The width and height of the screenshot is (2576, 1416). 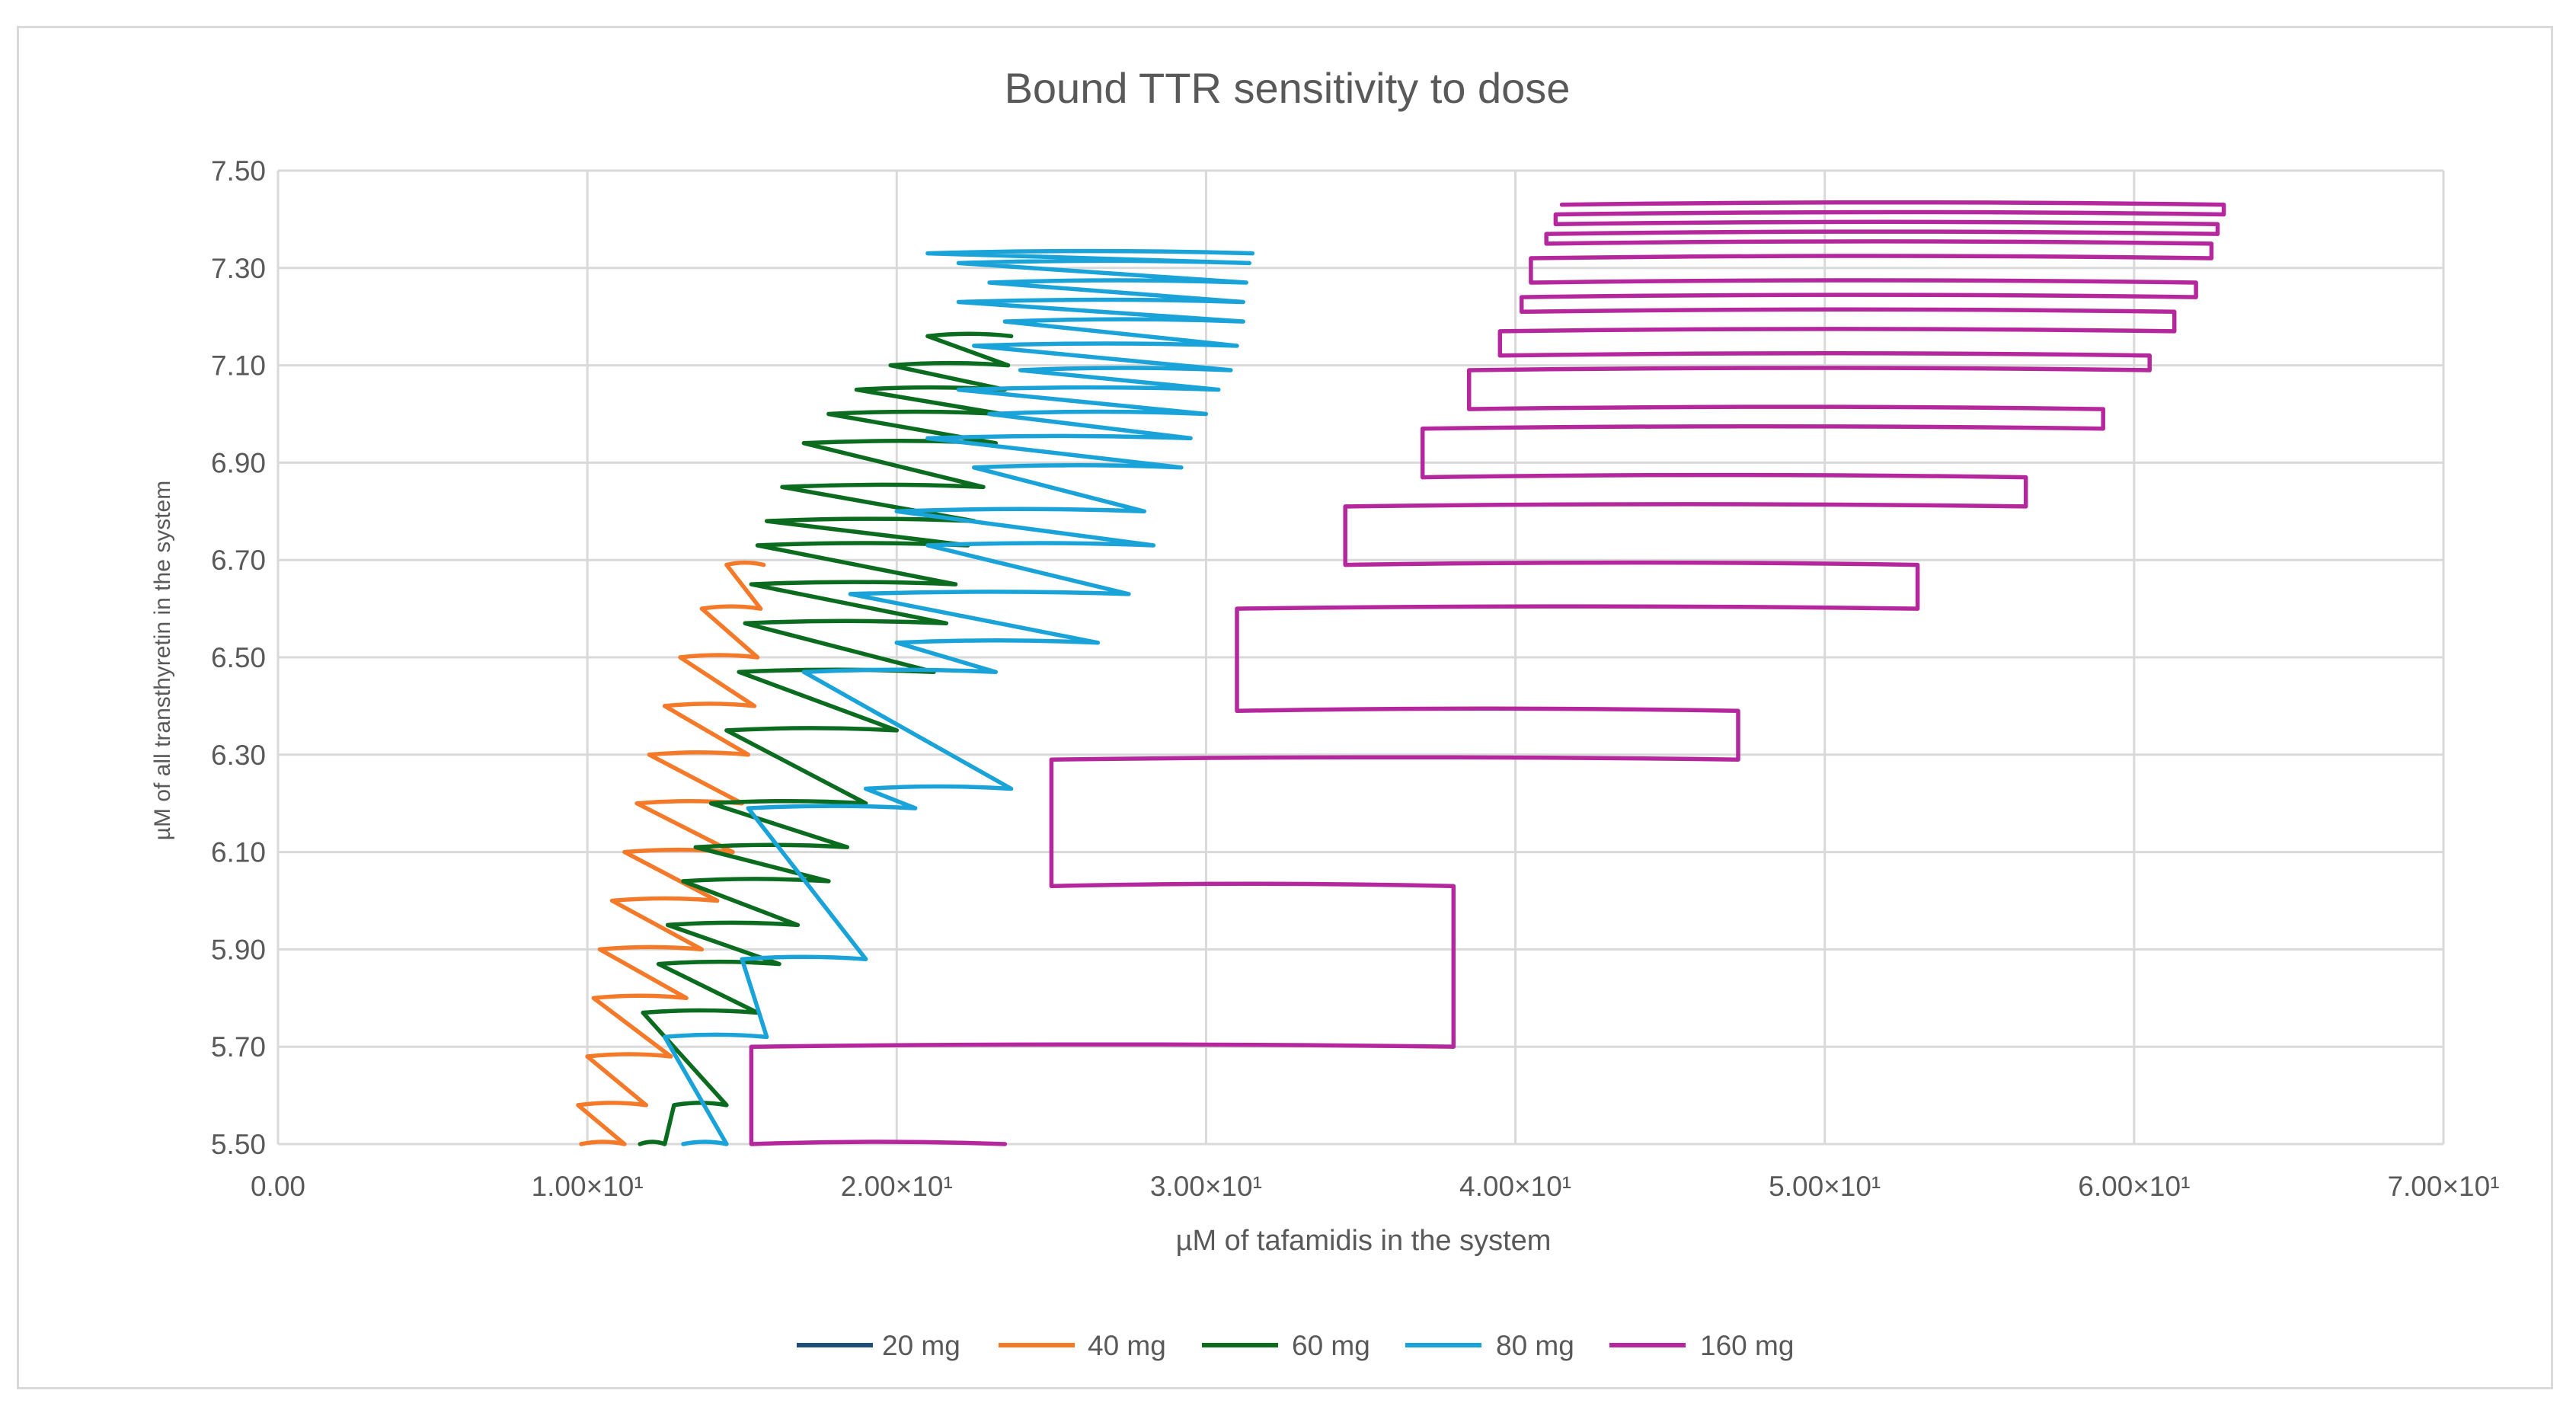 I want to click on series-line-80-mg, so click(x=959, y=697).